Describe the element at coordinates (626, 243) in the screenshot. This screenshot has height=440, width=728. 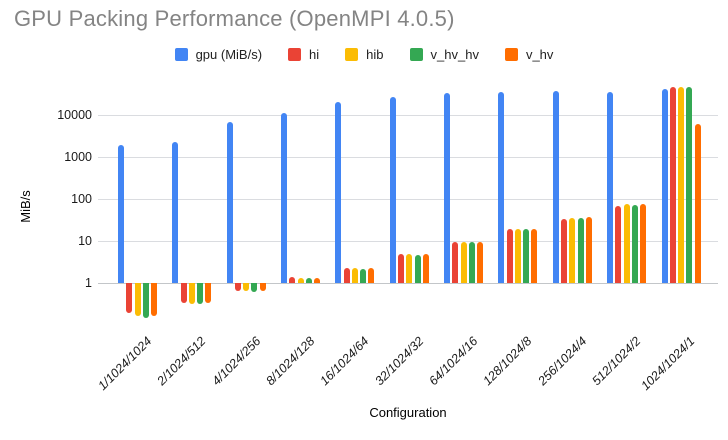
I see `bar-hib-512/1024/2` at that location.